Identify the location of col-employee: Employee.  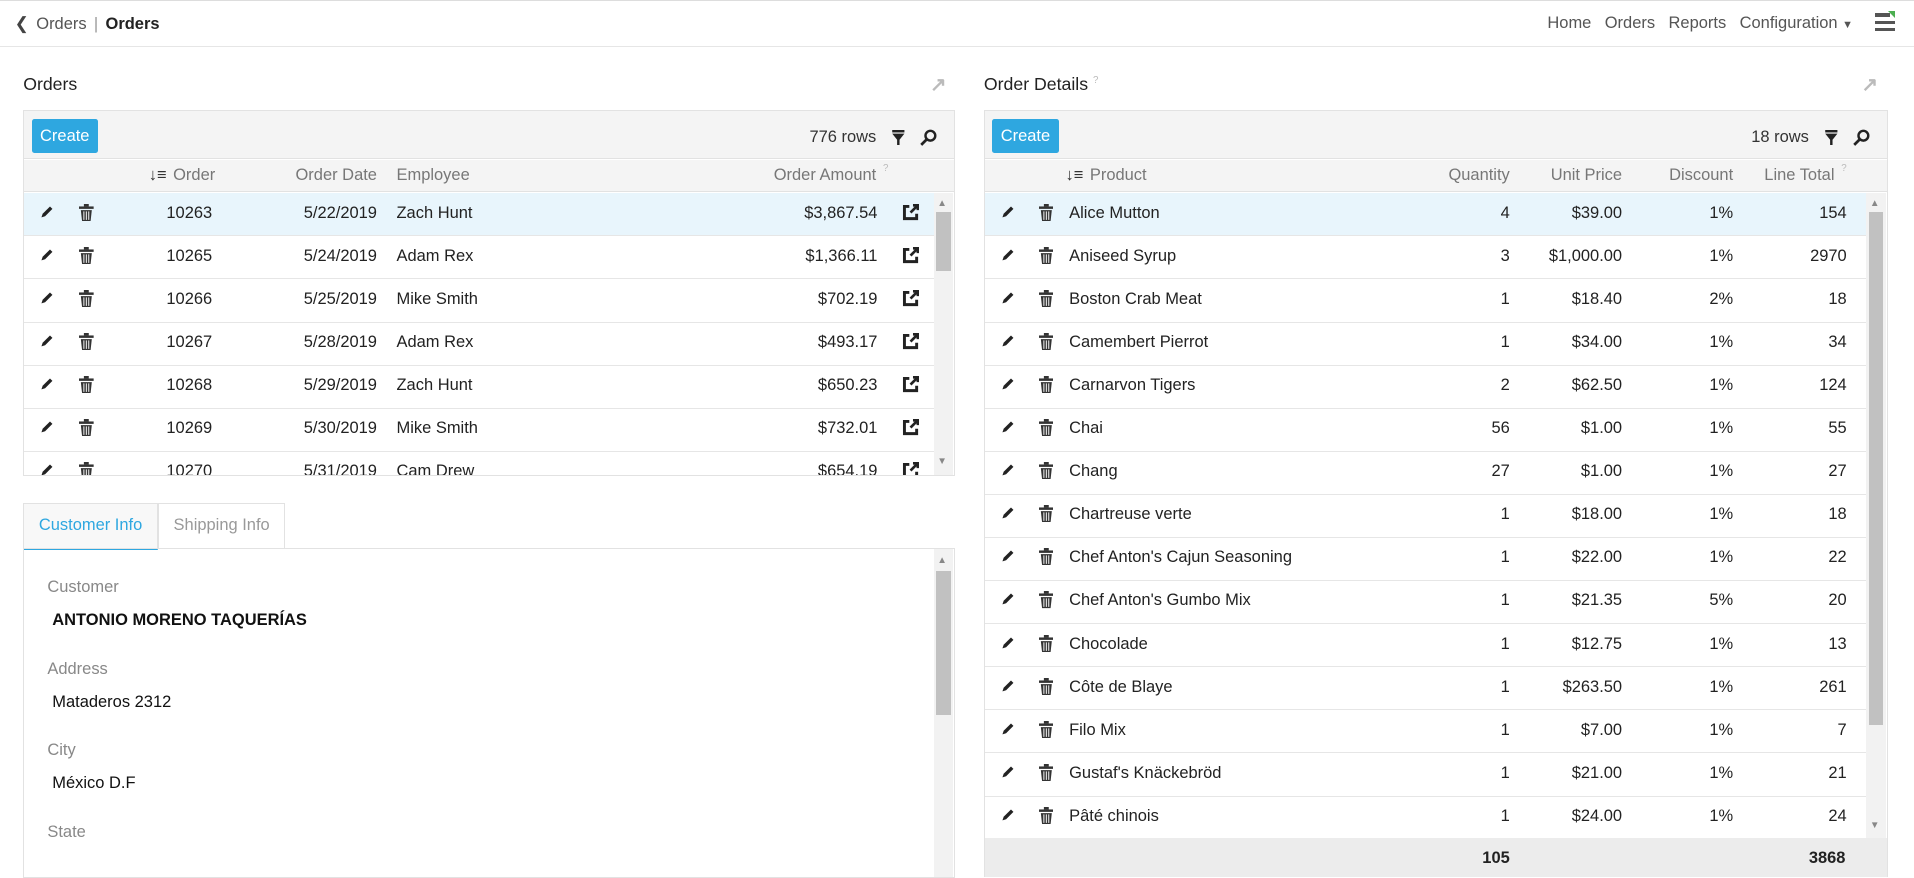
(433, 174).